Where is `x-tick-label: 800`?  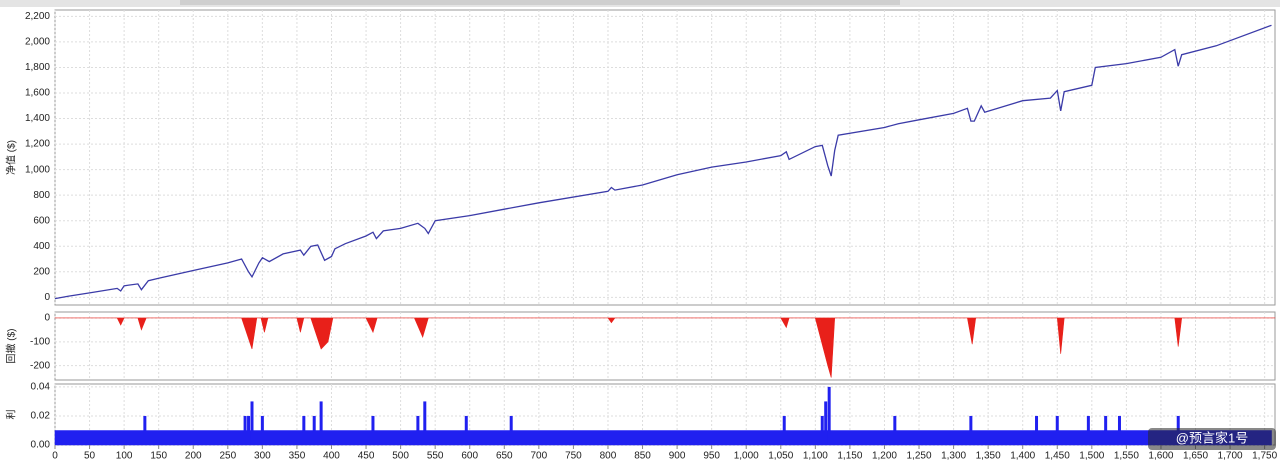
x-tick-label: 800 is located at coordinates (608, 456).